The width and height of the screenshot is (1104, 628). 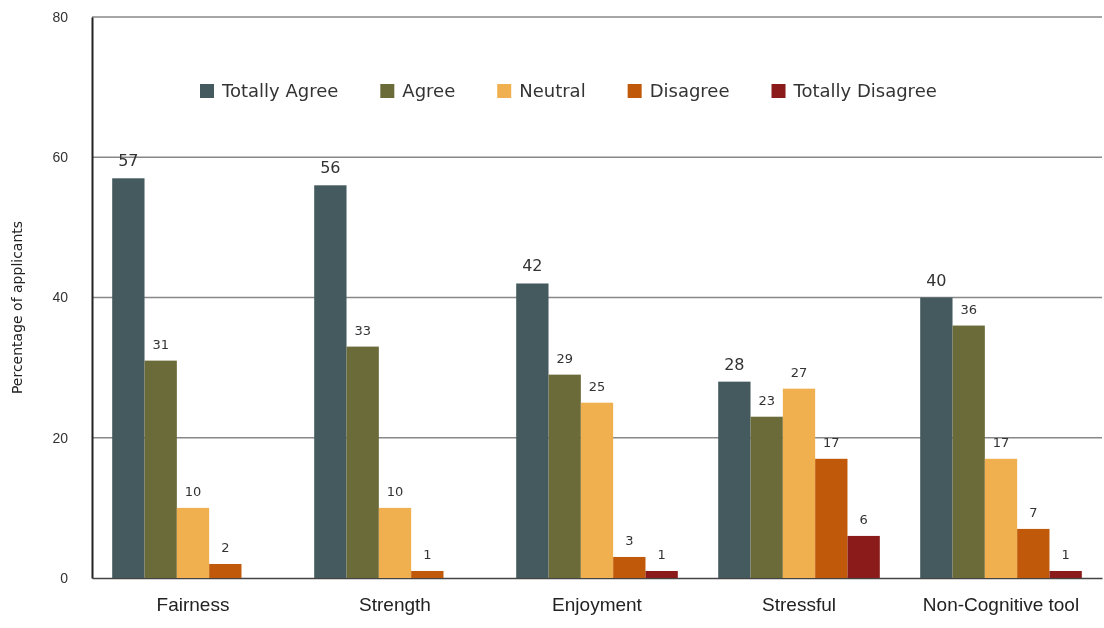 What do you see at coordinates (689, 90) in the screenshot?
I see `legend-label: Disagree` at bounding box center [689, 90].